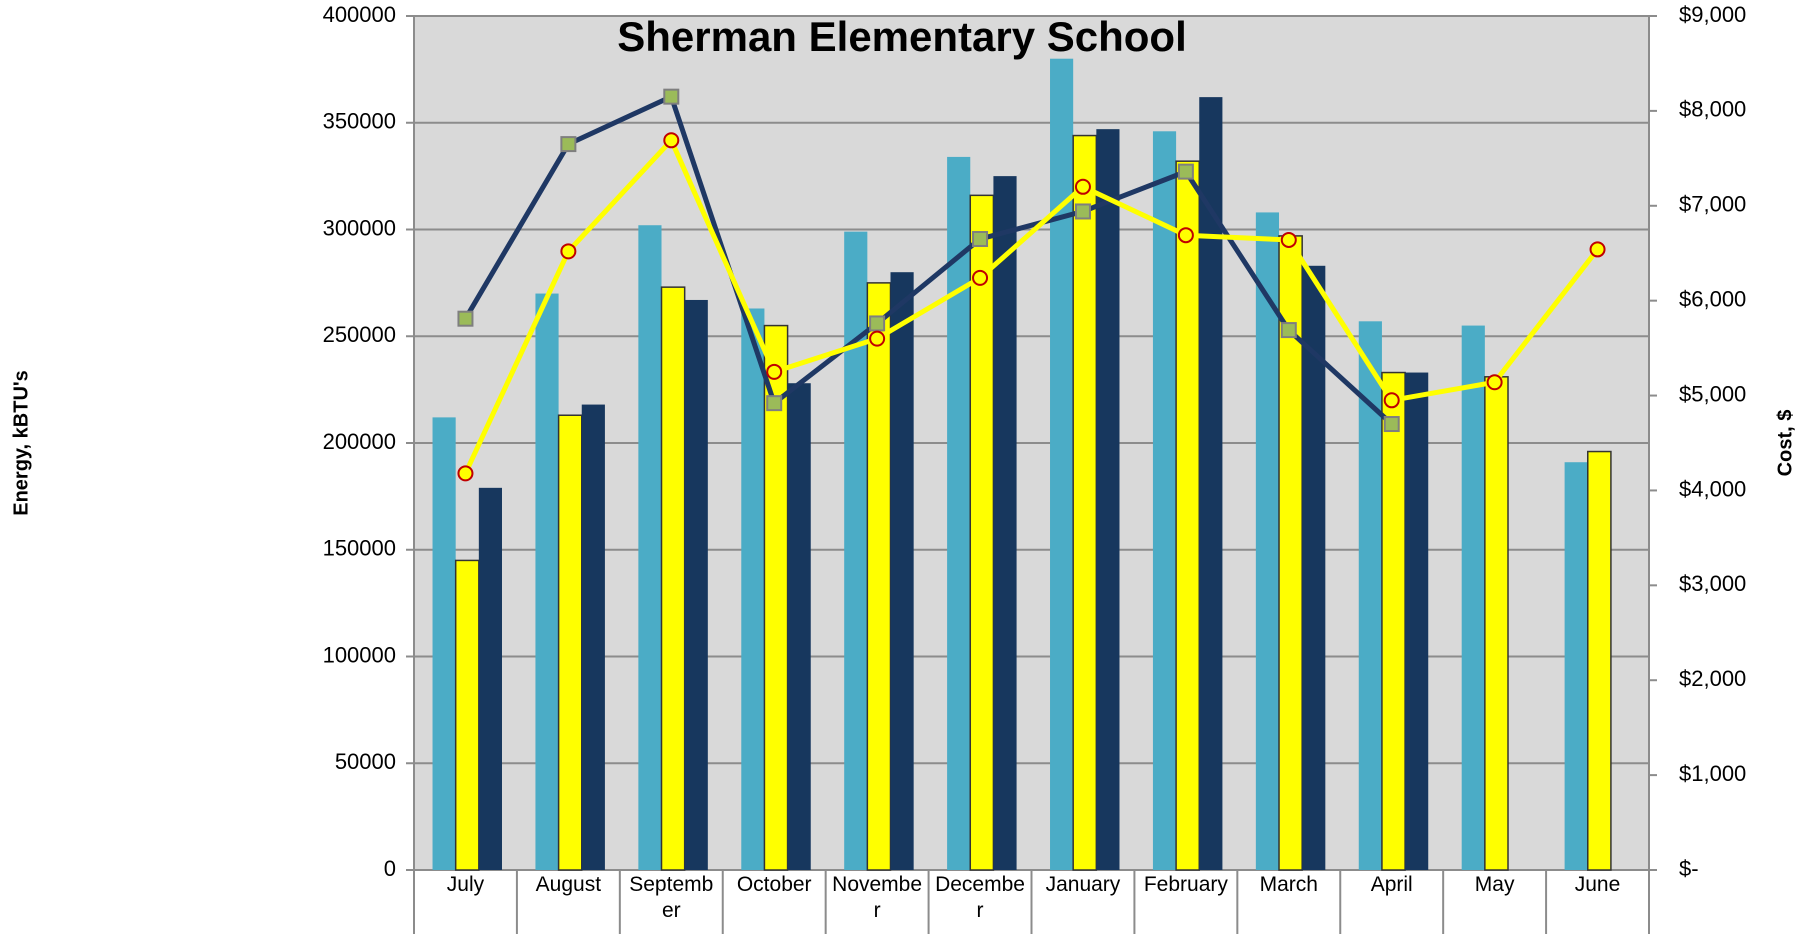 Image resolution: width=1804 pixels, height=934 pixels. Describe the element at coordinates (1712, 583) in the screenshot. I see `y2-tick-label: $3,000` at that location.